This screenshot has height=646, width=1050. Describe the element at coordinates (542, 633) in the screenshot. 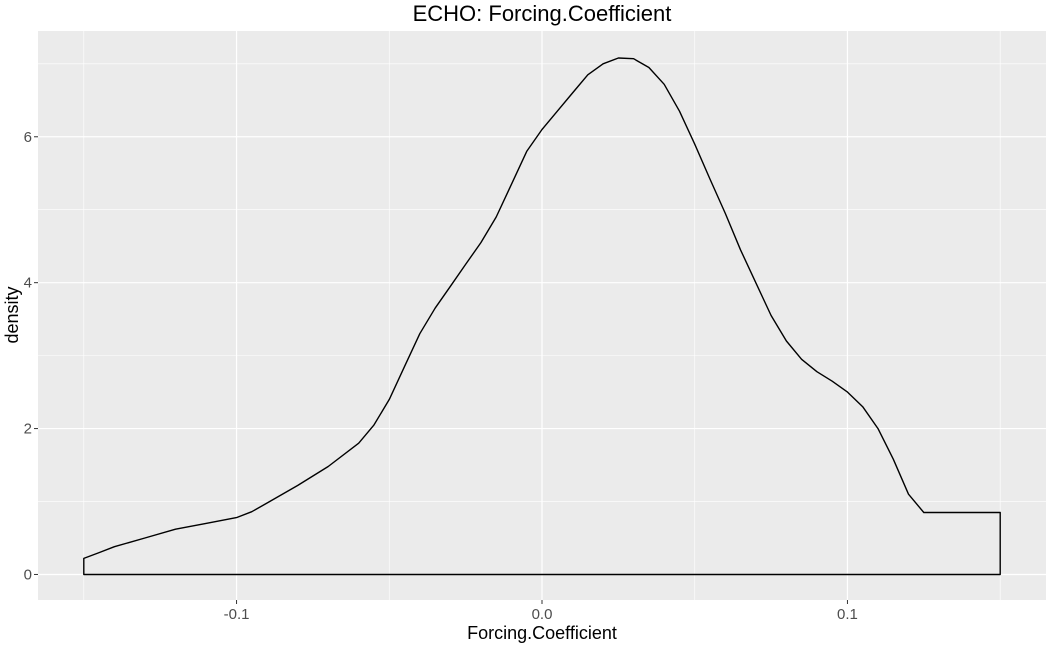

I see `x-axis-title: Forcing.Coefficient` at that location.